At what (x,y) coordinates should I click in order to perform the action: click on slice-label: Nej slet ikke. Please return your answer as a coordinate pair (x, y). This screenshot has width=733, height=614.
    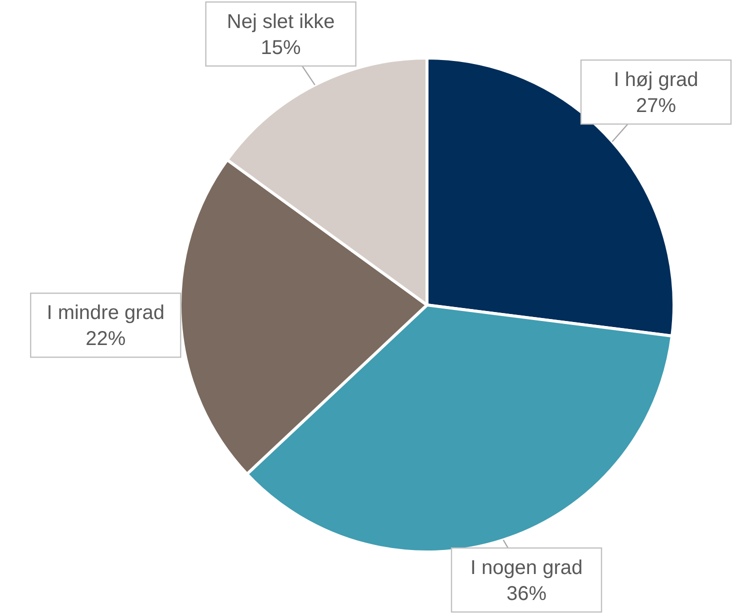
    Looking at the image, I should click on (280, 22).